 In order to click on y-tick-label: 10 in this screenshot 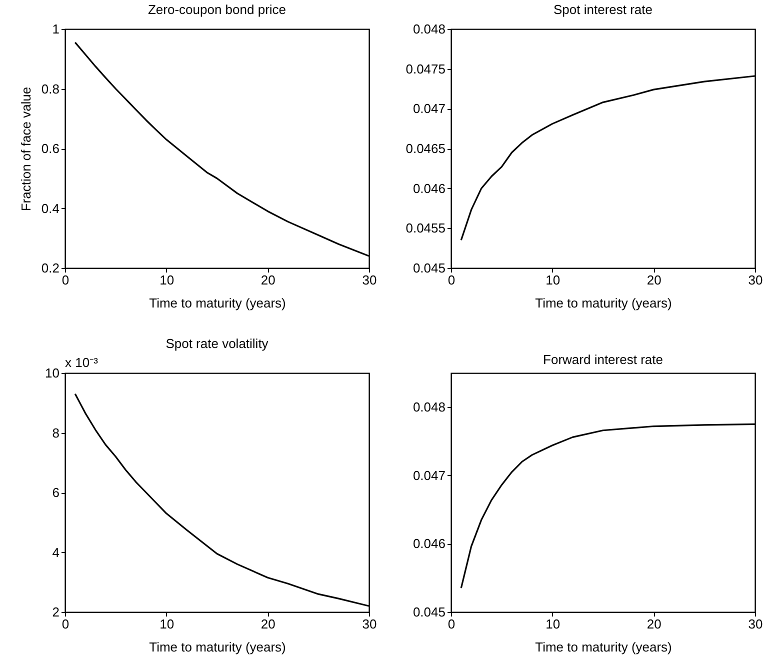, I will do `click(52, 373)`.